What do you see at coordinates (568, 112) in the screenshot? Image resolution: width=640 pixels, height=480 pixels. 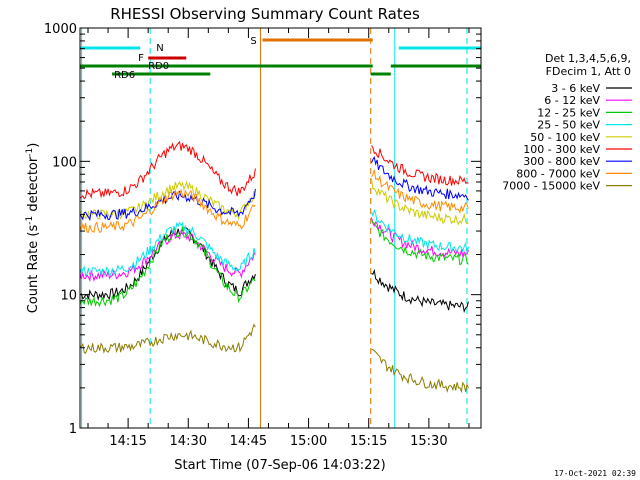 I see `legend-entry-label: 12 - 25 keV` at bounding box center [568, 112].